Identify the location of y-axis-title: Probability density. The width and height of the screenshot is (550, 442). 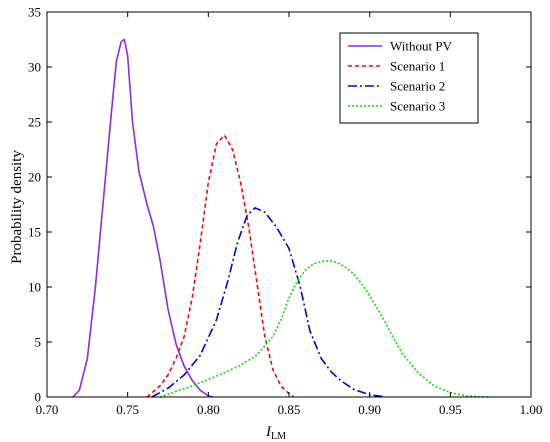
(17, 207).